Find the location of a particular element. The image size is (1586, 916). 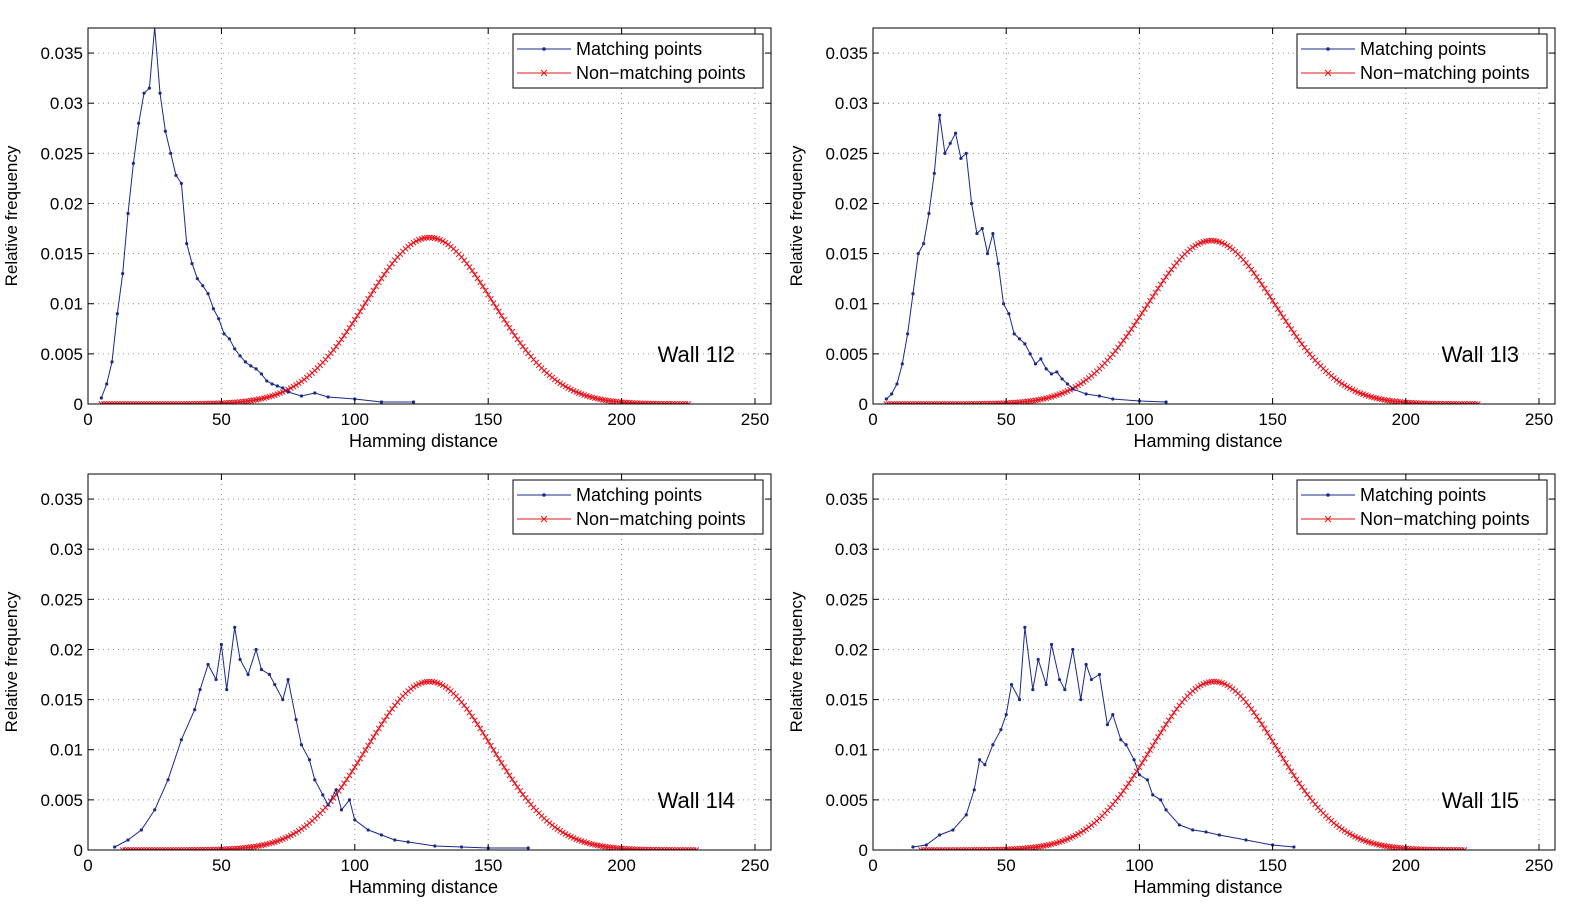

dot-marker is located at coordinates (544, 495).